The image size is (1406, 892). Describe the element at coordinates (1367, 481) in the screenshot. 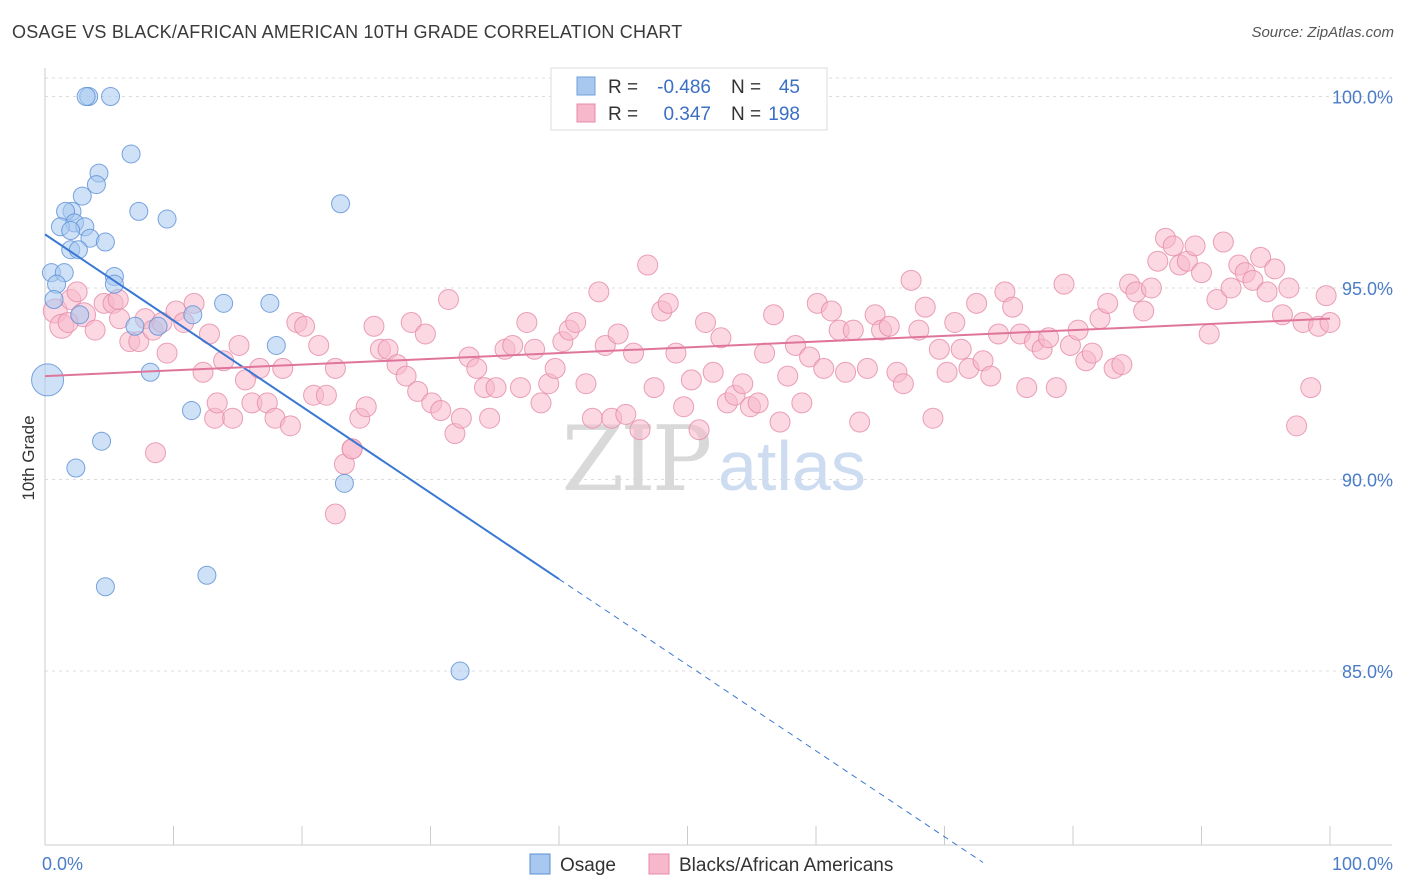

I see `y-tick-label: 90.0%` at that location.